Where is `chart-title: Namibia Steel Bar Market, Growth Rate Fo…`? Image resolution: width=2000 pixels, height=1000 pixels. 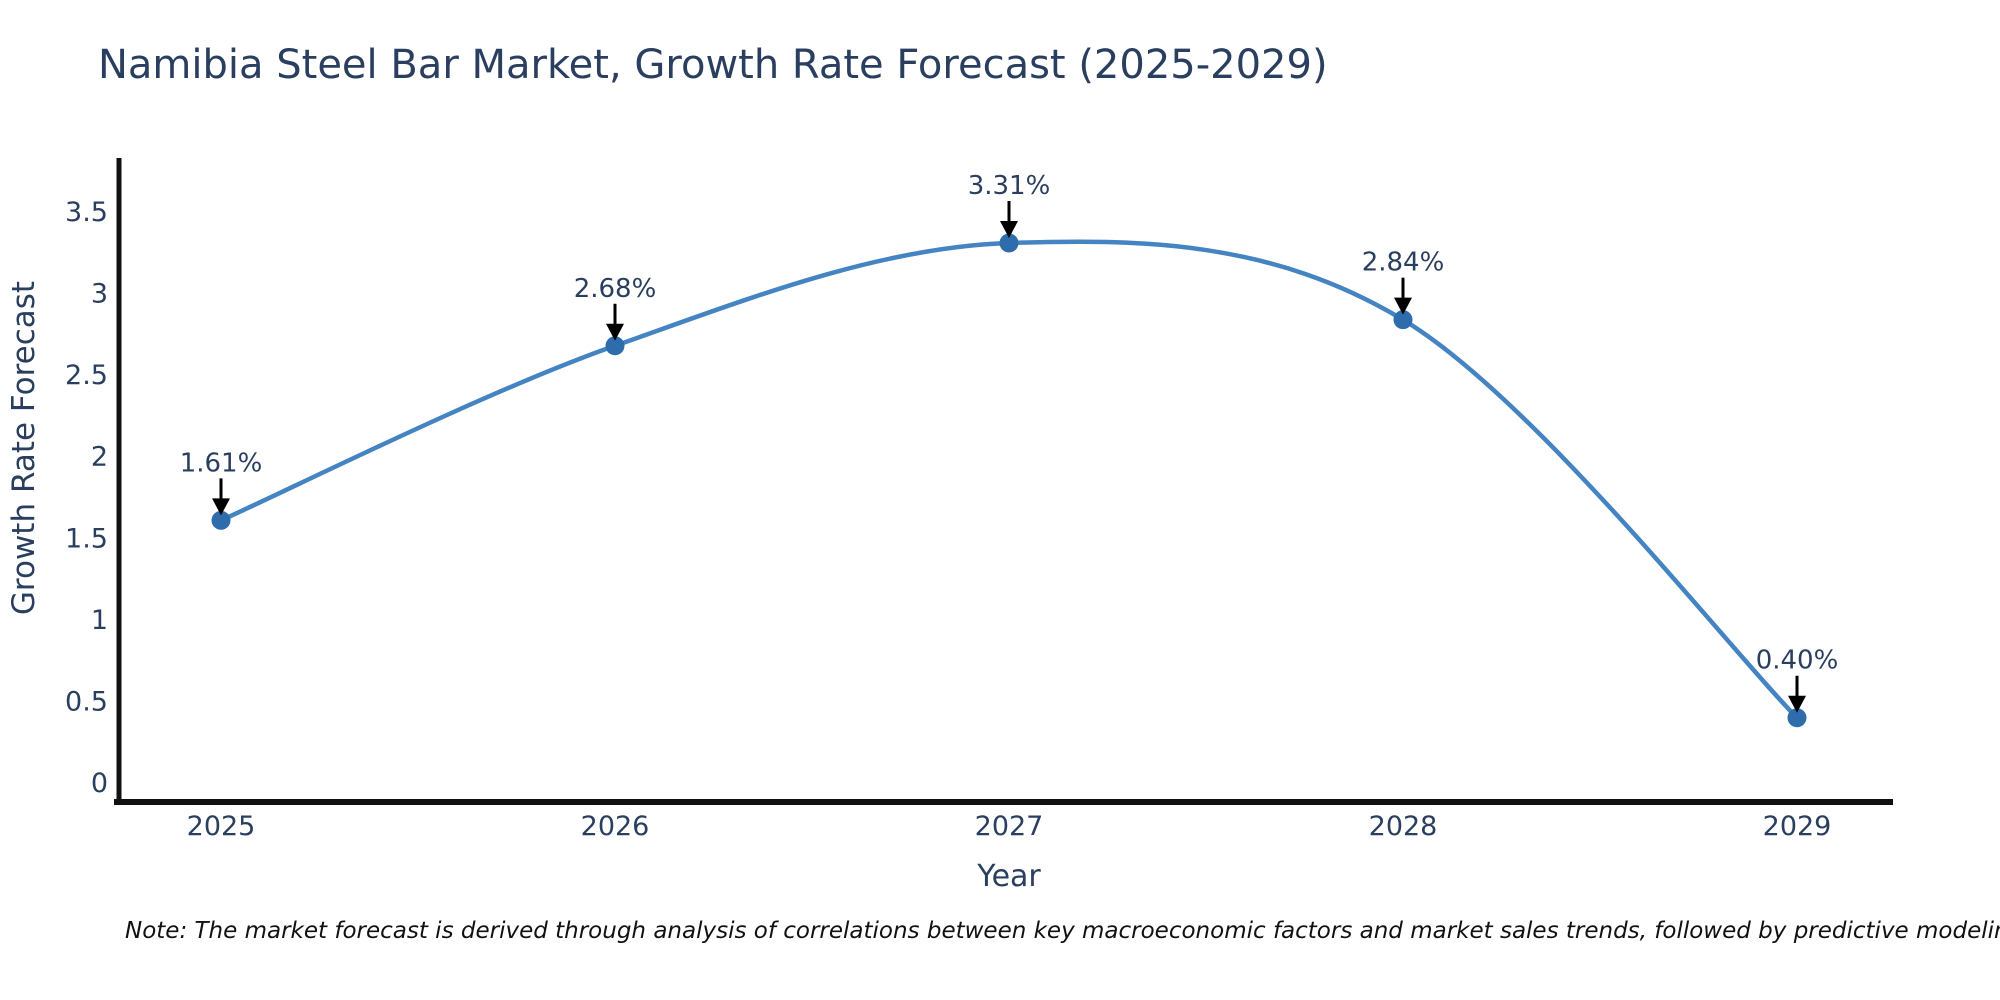 chart-title: Namibia Steel Bar Market, Growth Rate Fo… is located at coordinates (713, 65).